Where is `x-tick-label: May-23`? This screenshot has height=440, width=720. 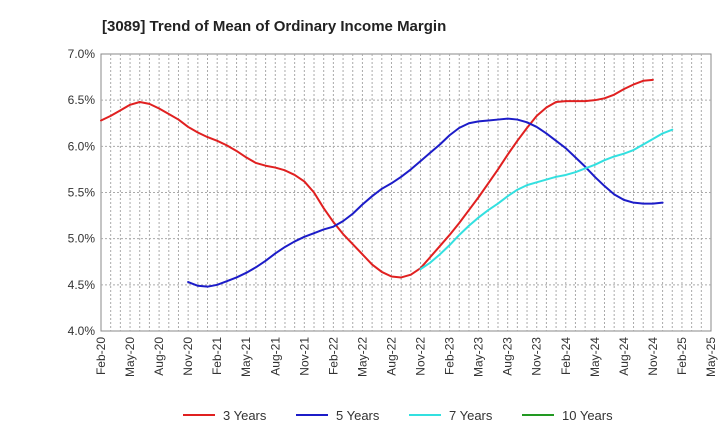 x-tick-label: May-23 is located at coordinates (479, 357).